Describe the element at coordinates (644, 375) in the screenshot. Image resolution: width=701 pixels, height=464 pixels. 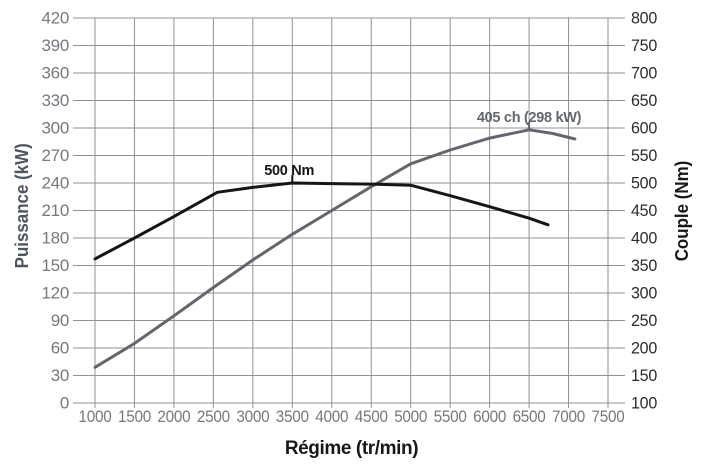
I see `y-right-tick-label: 150` at that location.